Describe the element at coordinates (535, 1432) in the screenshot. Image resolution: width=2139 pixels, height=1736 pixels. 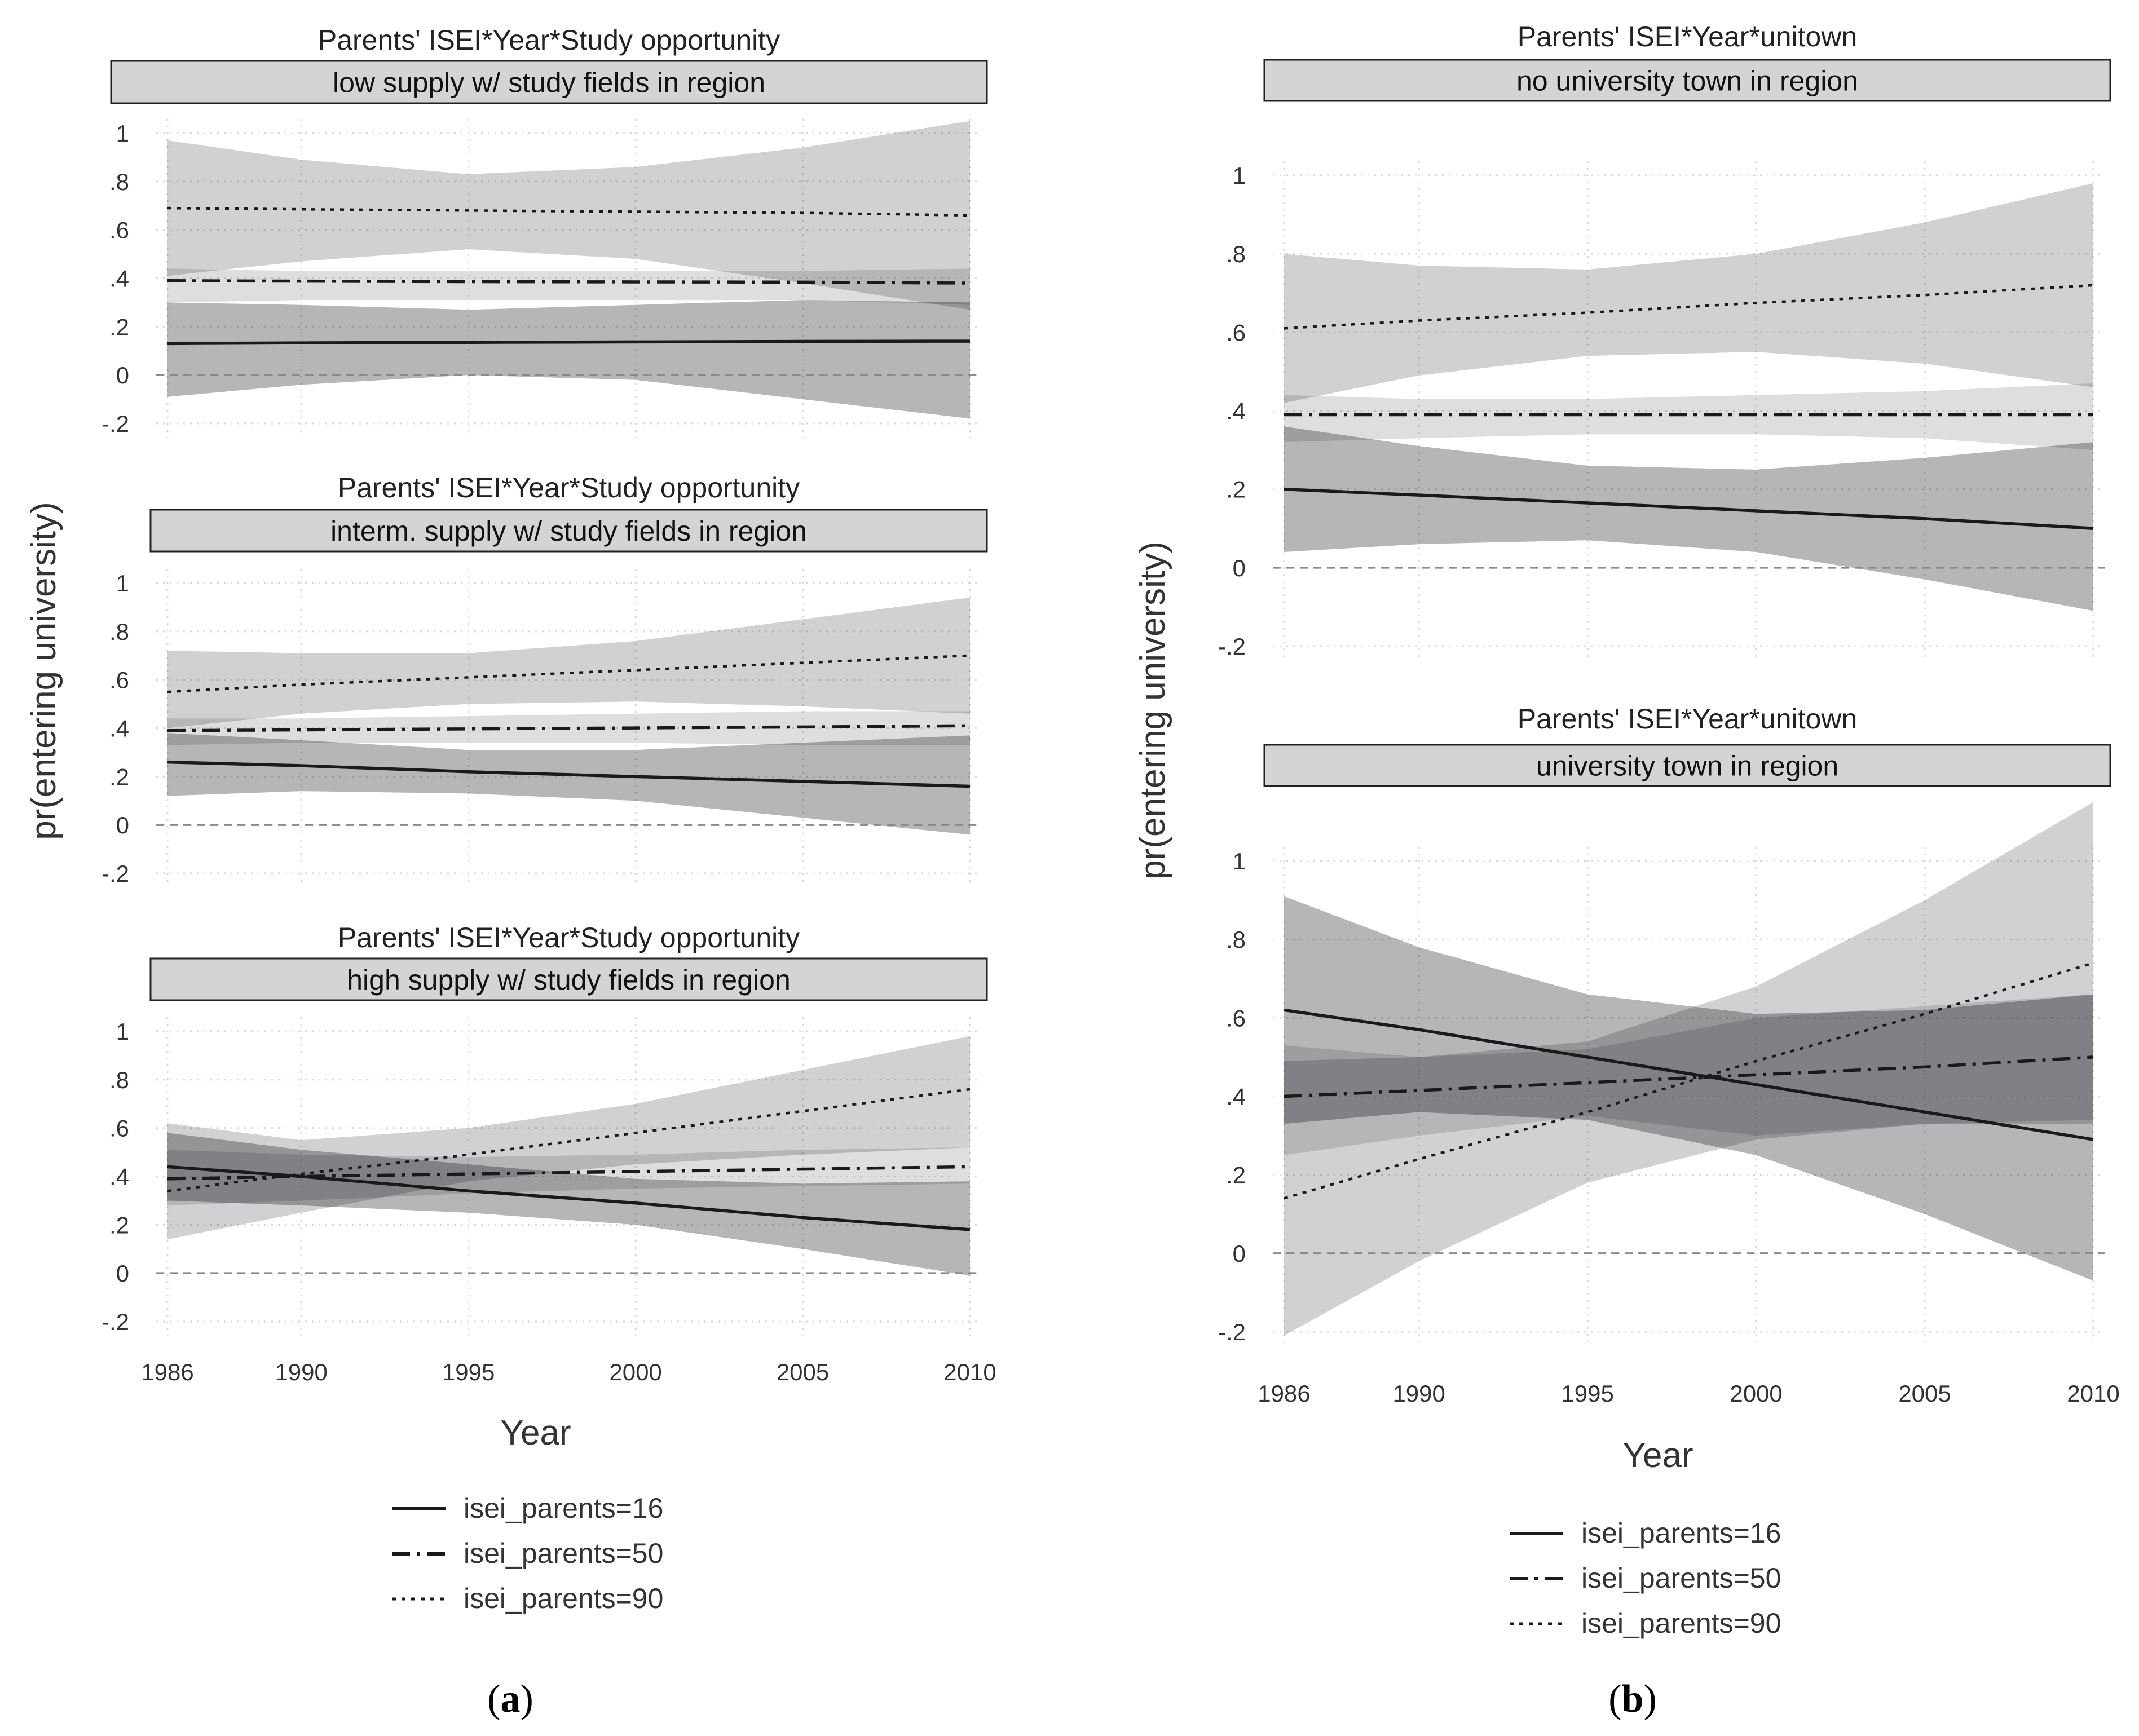
I see `xlabel-left: Year` at that location.